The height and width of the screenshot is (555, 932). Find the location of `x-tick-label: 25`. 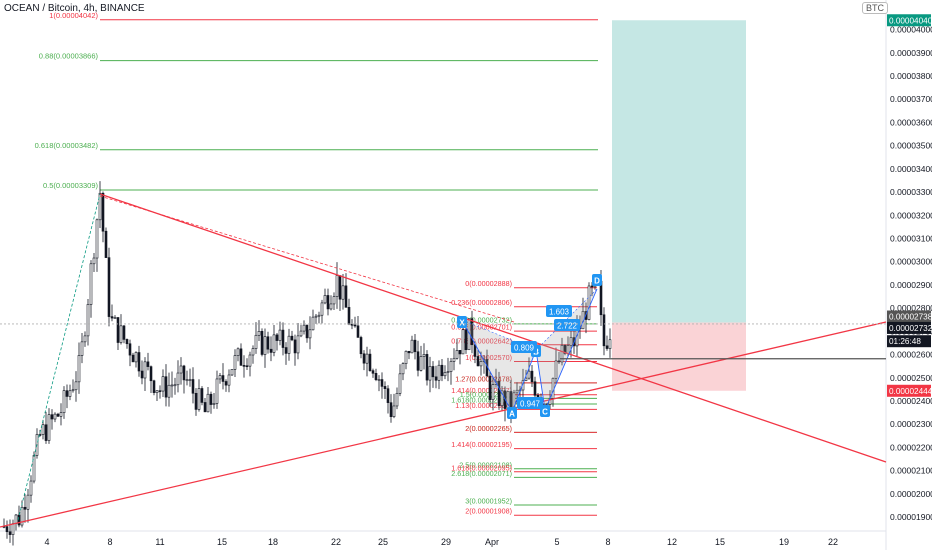

x-tick-label: 25 is located at coordinates (383, 542).